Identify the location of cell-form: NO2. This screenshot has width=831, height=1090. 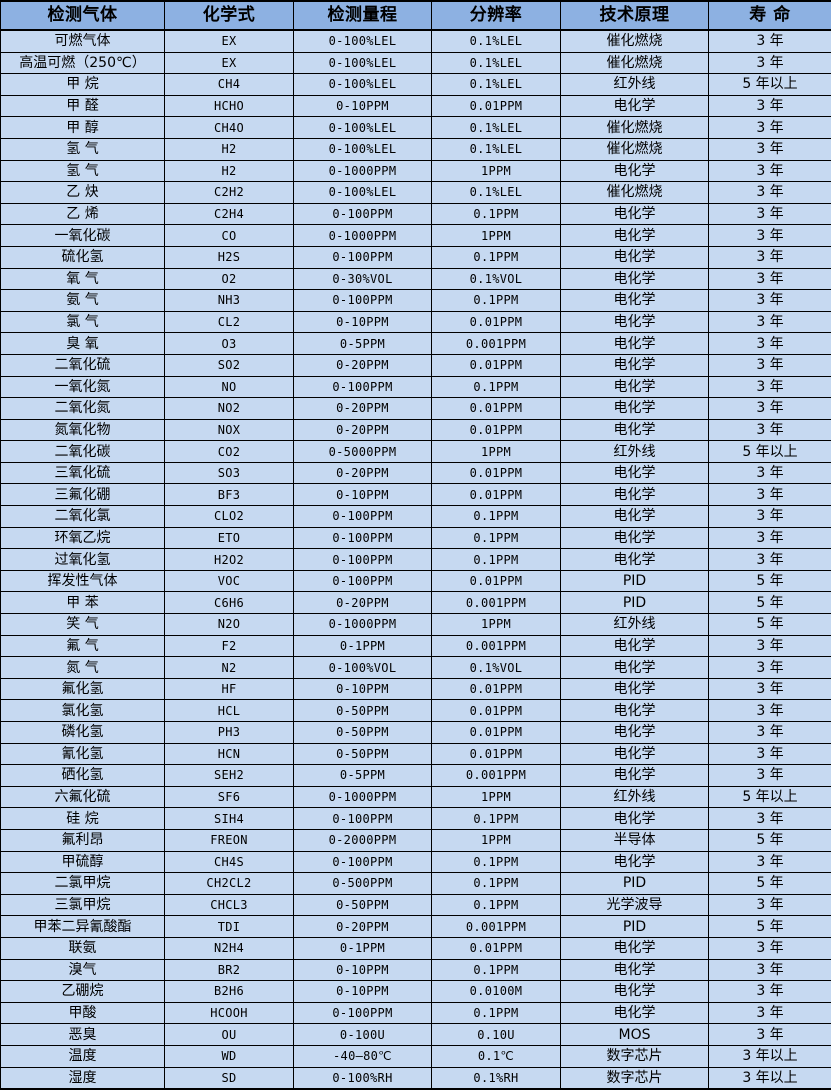
(229, 409).